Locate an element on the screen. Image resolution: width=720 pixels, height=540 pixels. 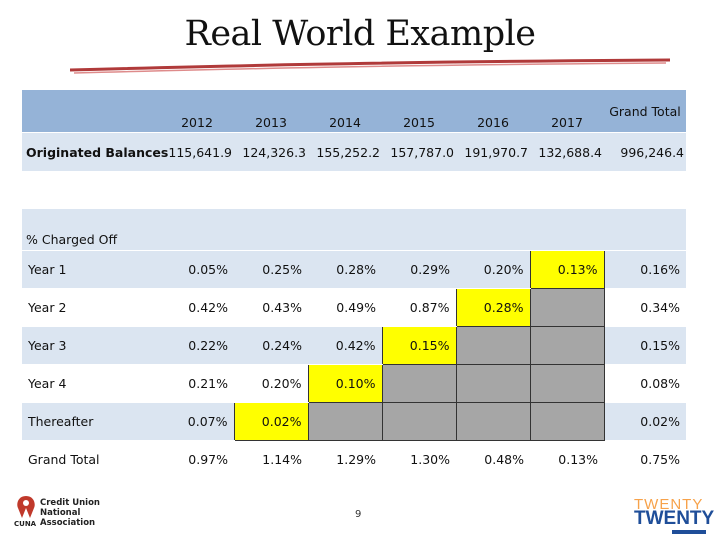
header-blank is located at coordinates (91, 111).